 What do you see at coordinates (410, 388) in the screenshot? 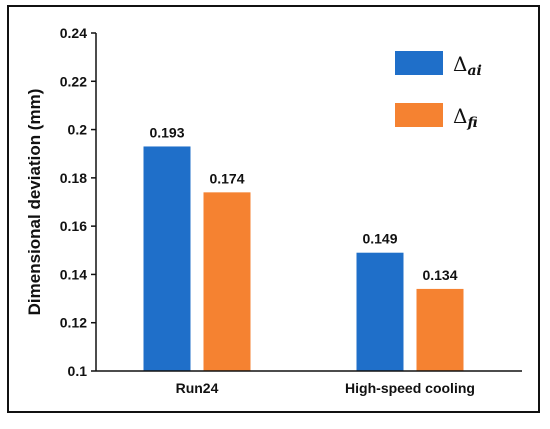
I see `x-category-label: High-speed cooling` at bounding box center [410, 388].